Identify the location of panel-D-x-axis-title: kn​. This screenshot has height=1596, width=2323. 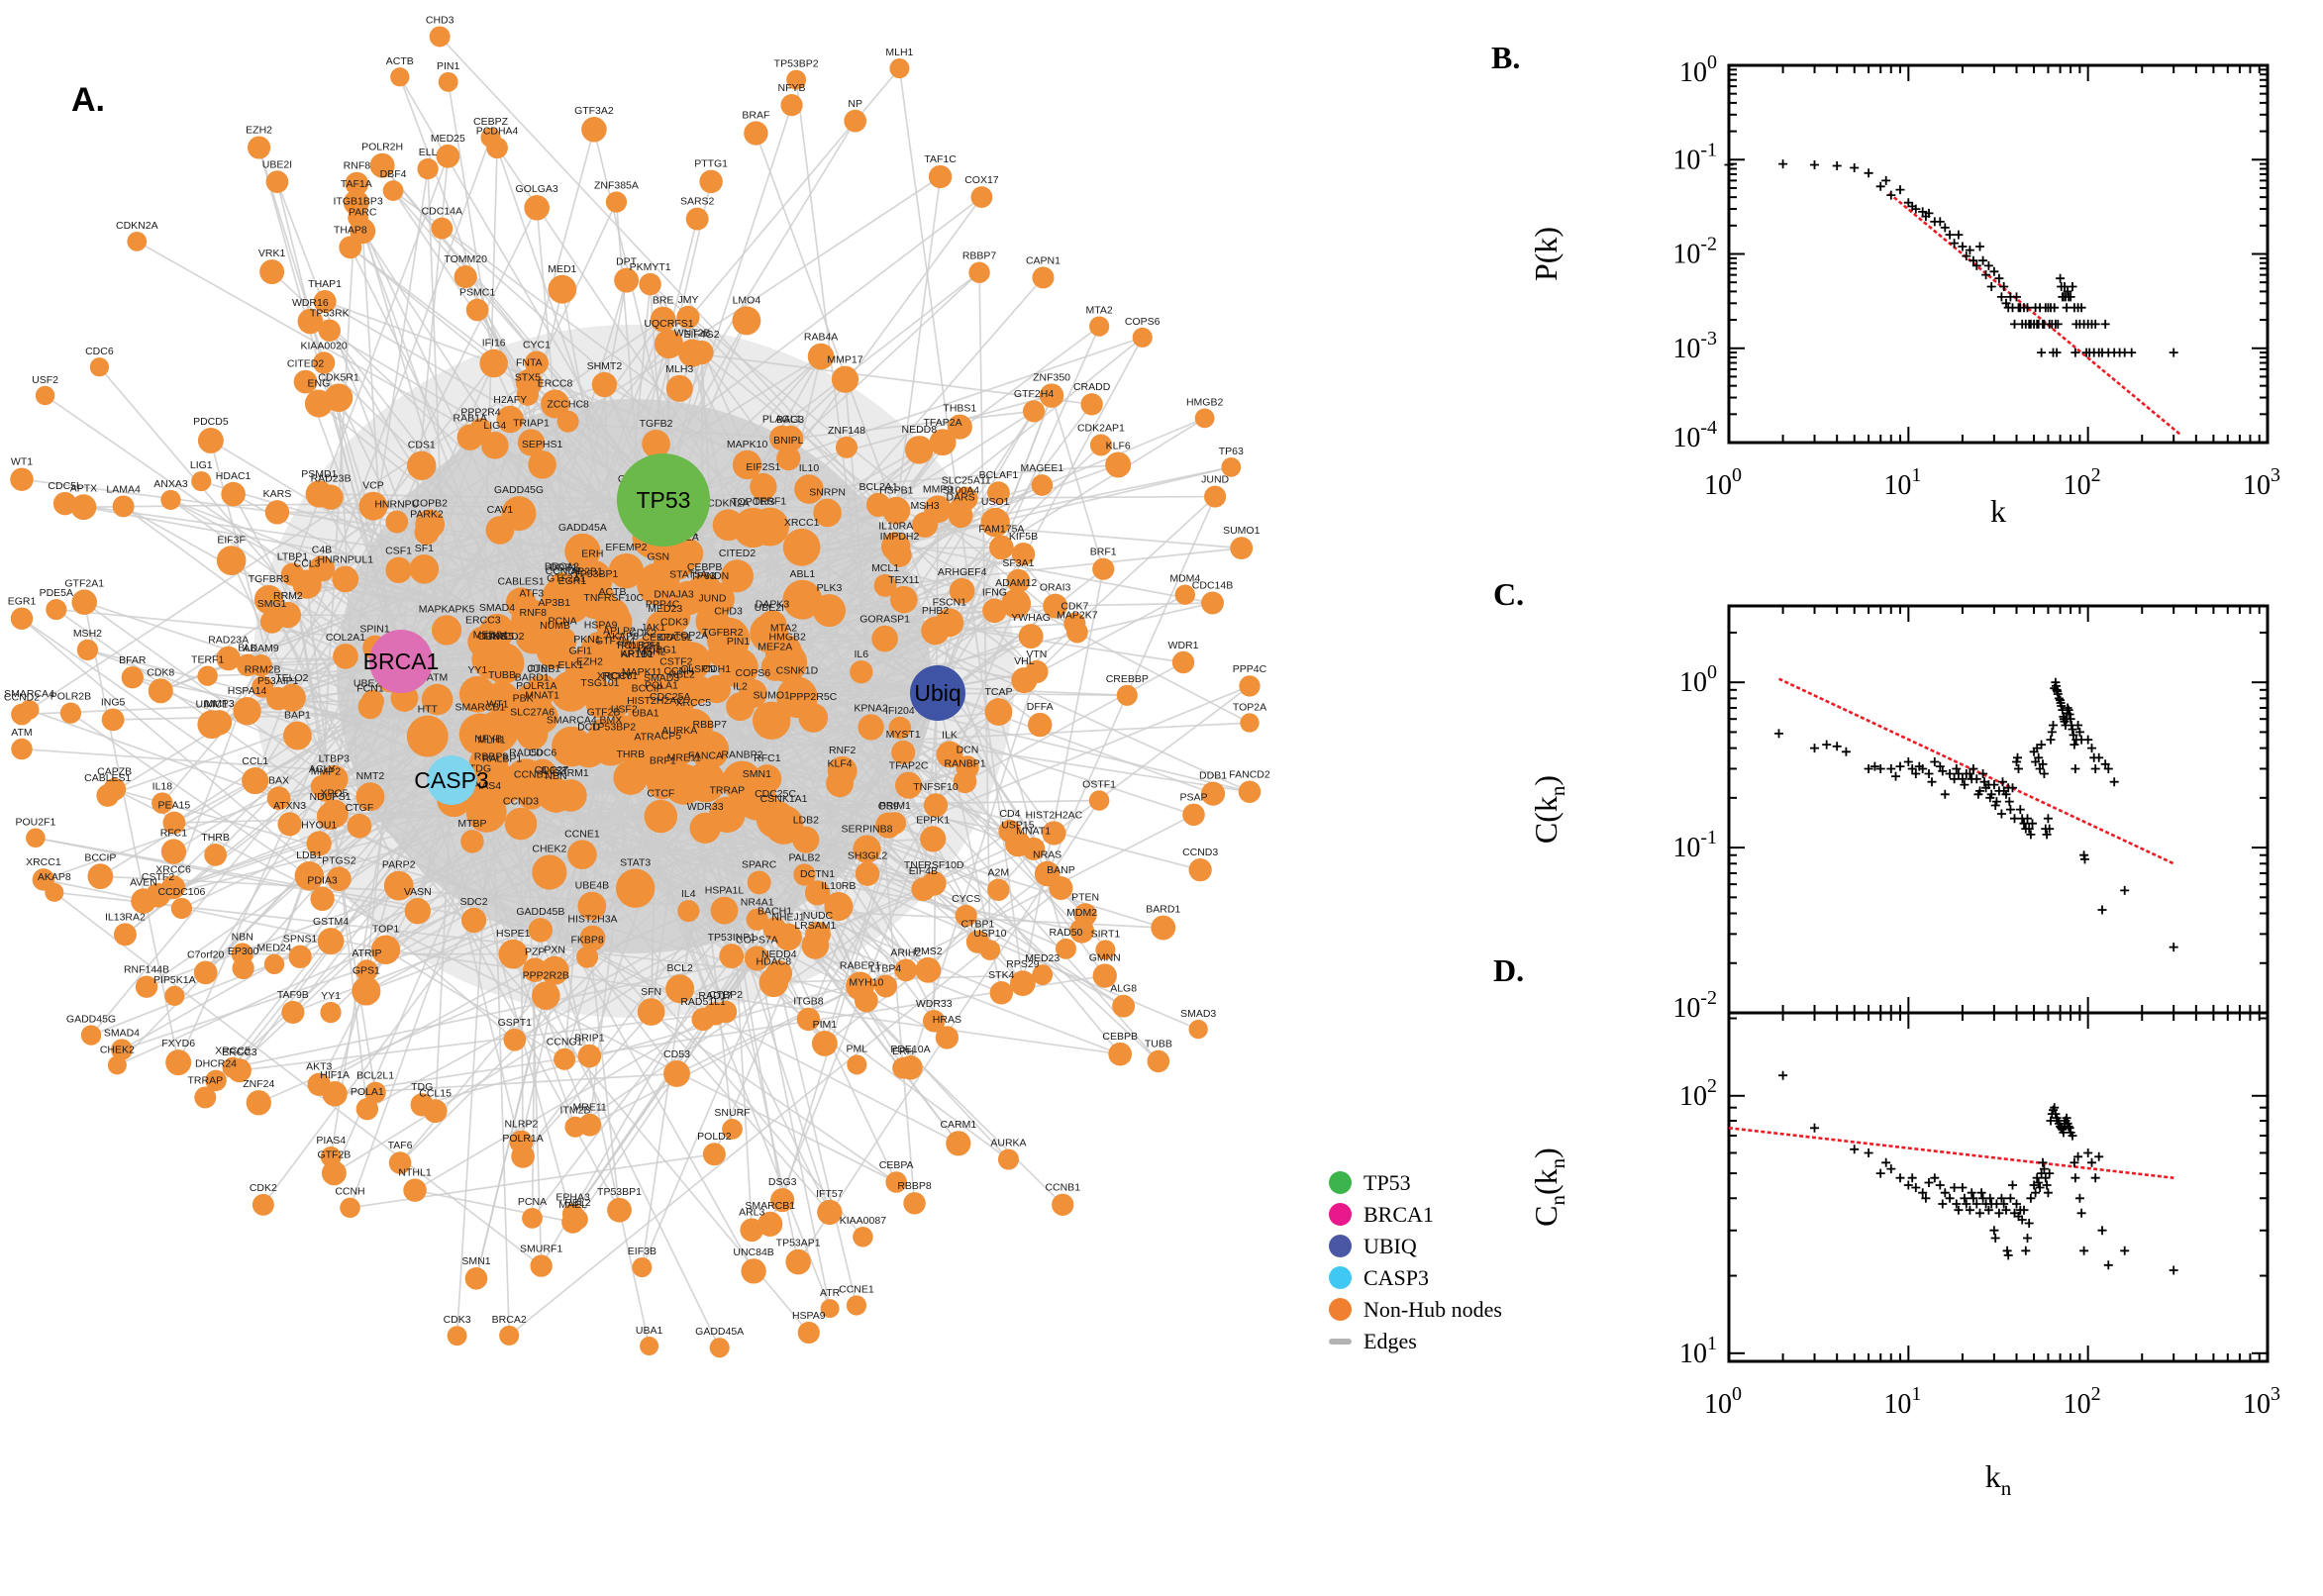
(1998, 1479).